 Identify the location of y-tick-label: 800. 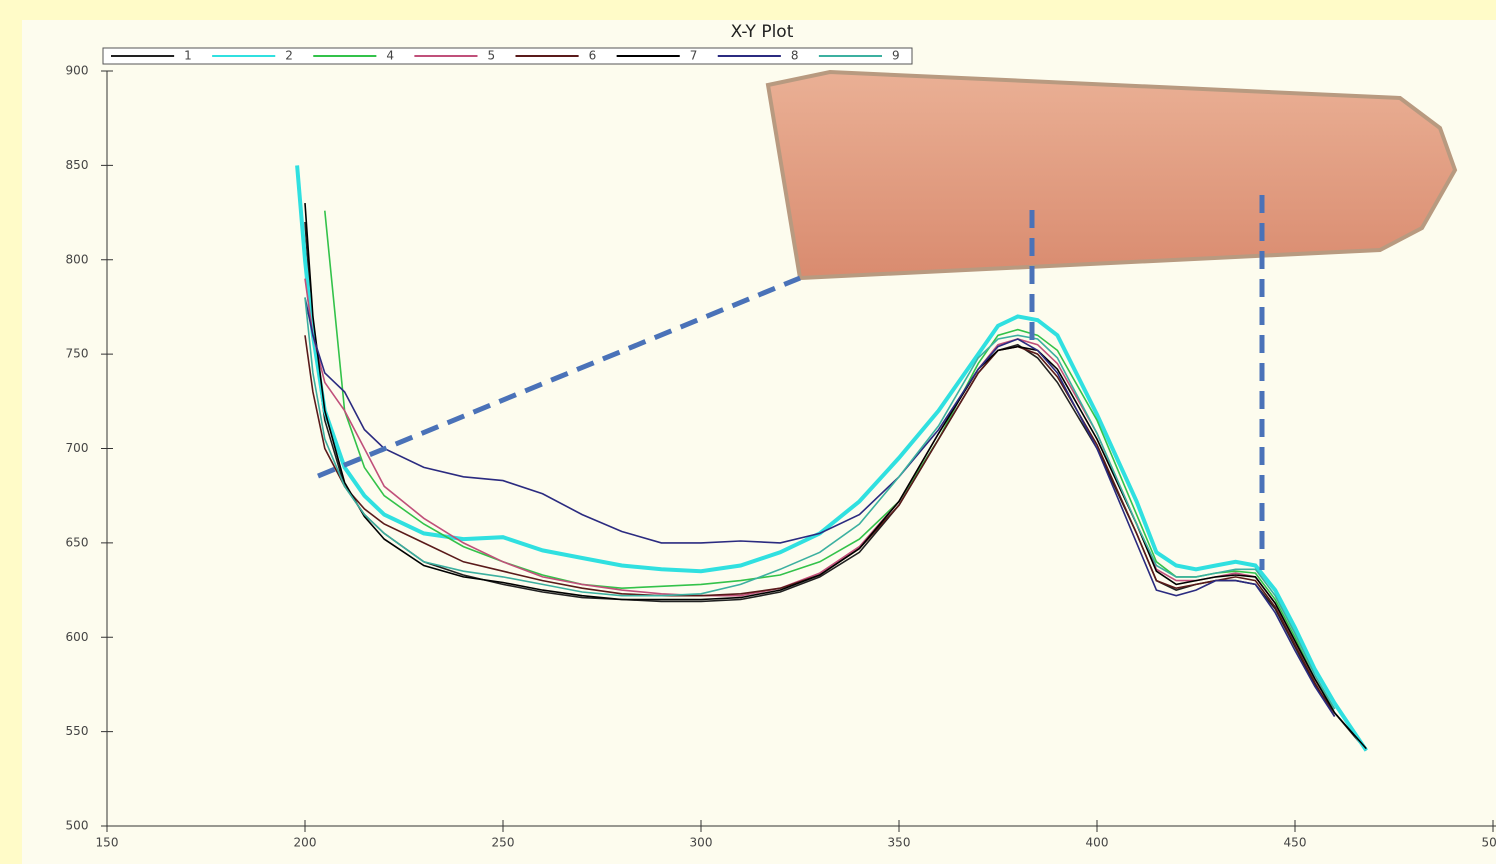
(77, 259).